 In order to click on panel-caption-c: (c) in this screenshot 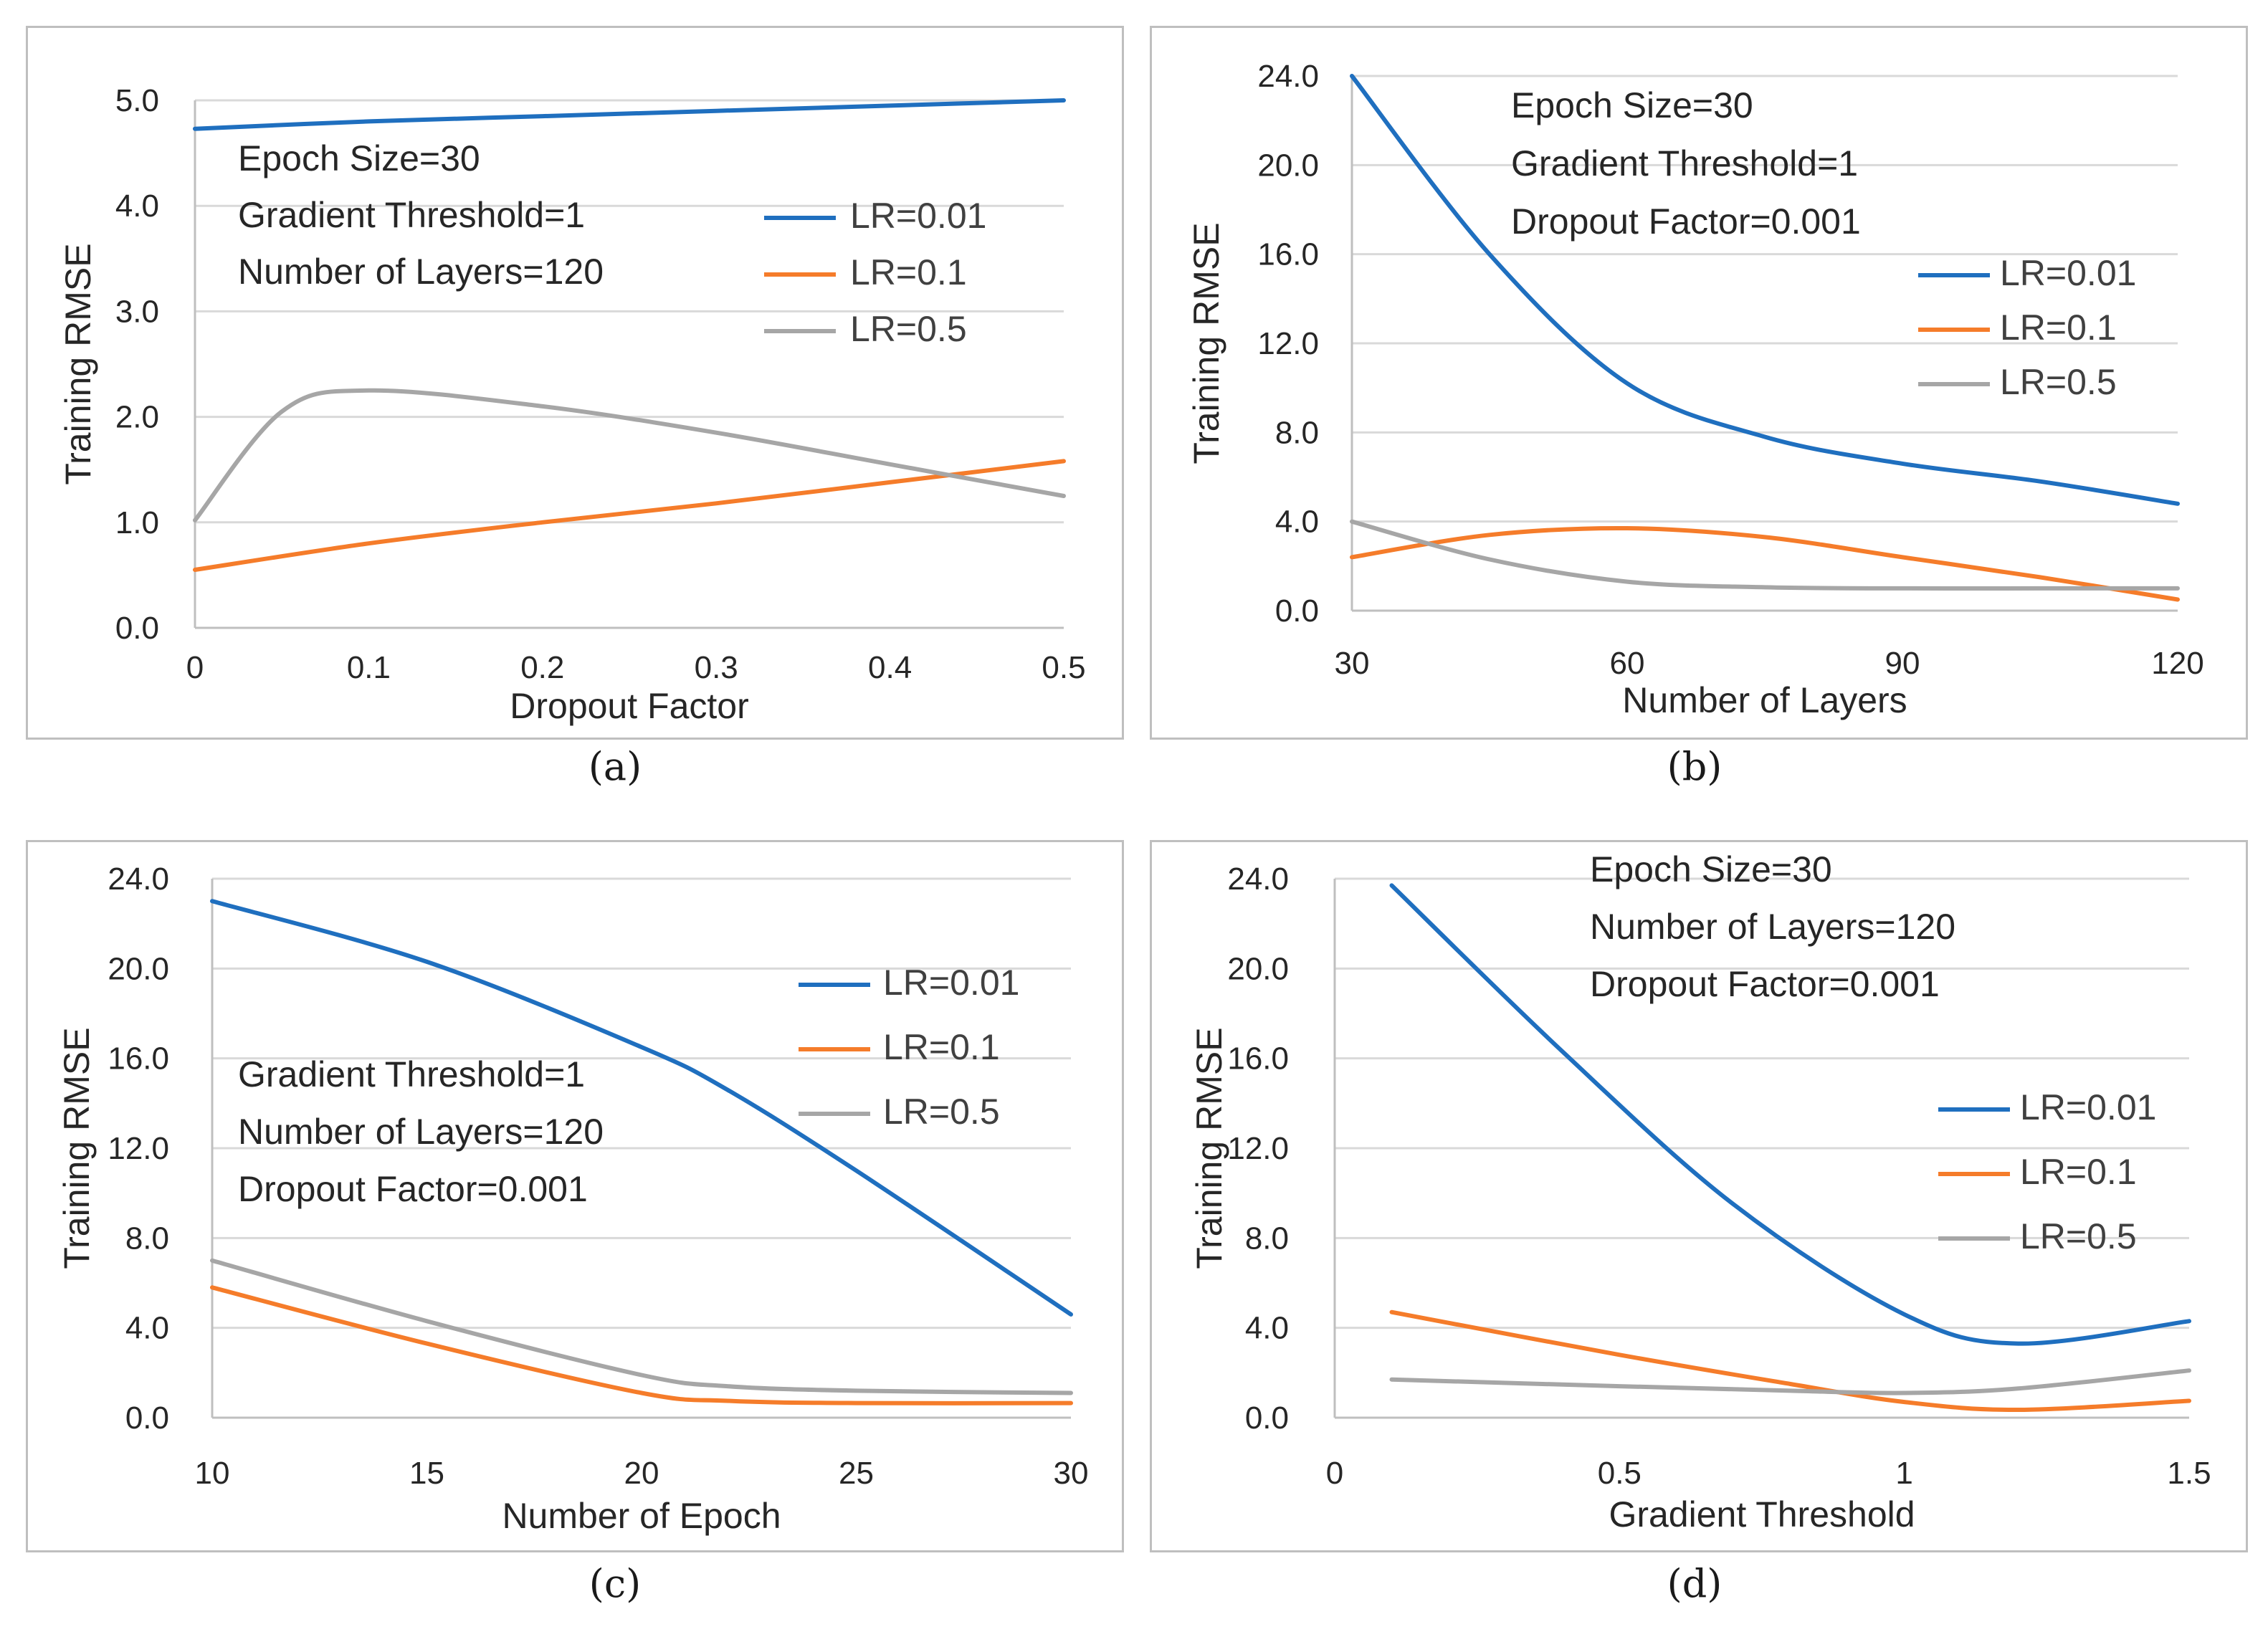, I will do `click(615, 1583)`.